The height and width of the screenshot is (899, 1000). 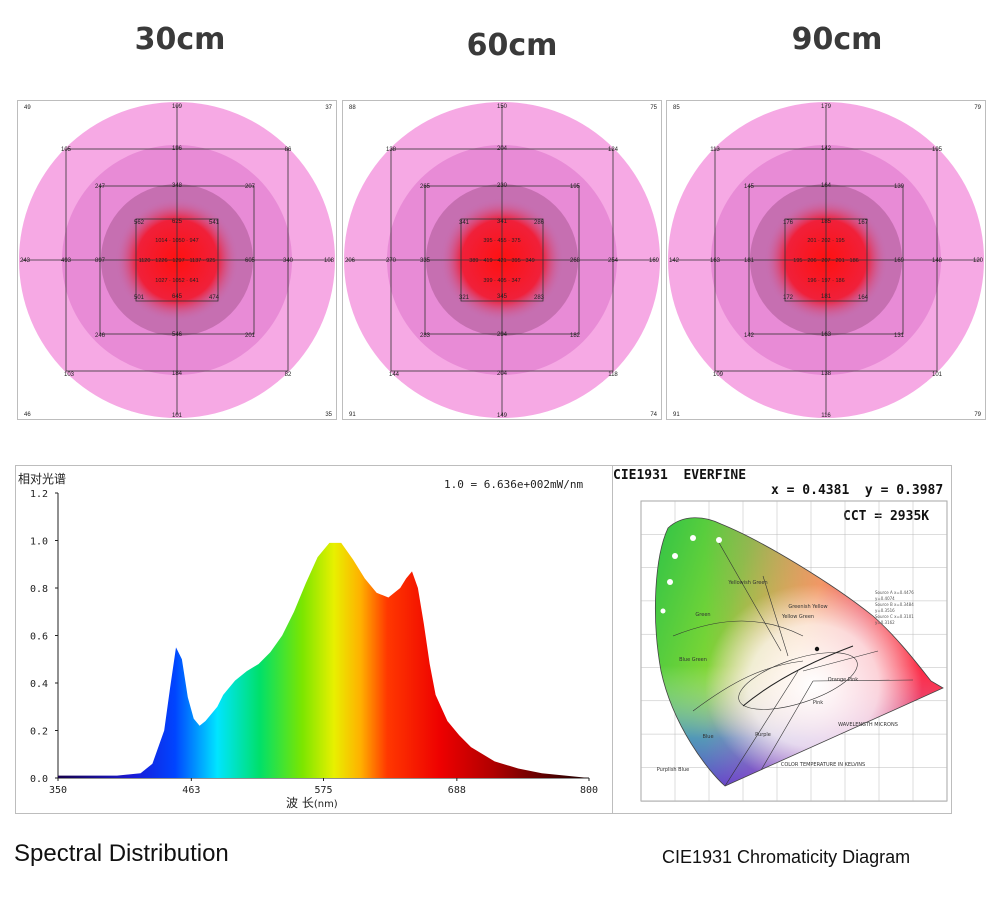 I want to click on outer-value-left: 243, so click(x=25, y=261).